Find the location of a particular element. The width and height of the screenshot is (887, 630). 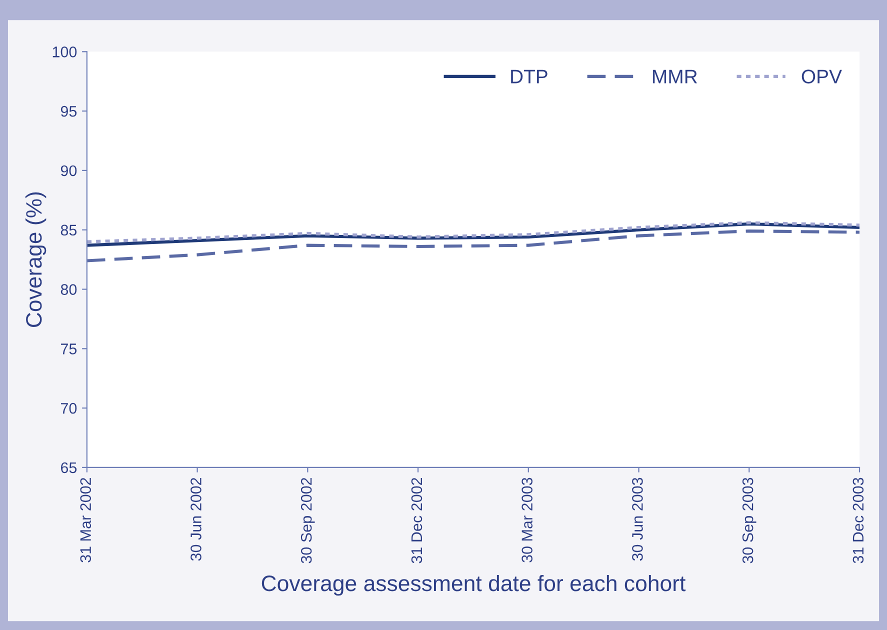

y-tick-label: 80 is located at coordinates (68, 289).